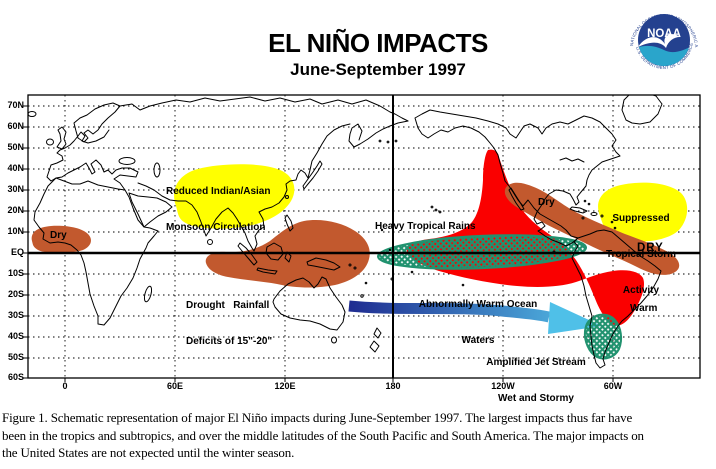 Image resolution: width=716 pixels, height=469 pixels. What do you see at coordinates (15, 210) in the screenshot?
I see `lat-label: 20N` at bounding box center [15, 210].